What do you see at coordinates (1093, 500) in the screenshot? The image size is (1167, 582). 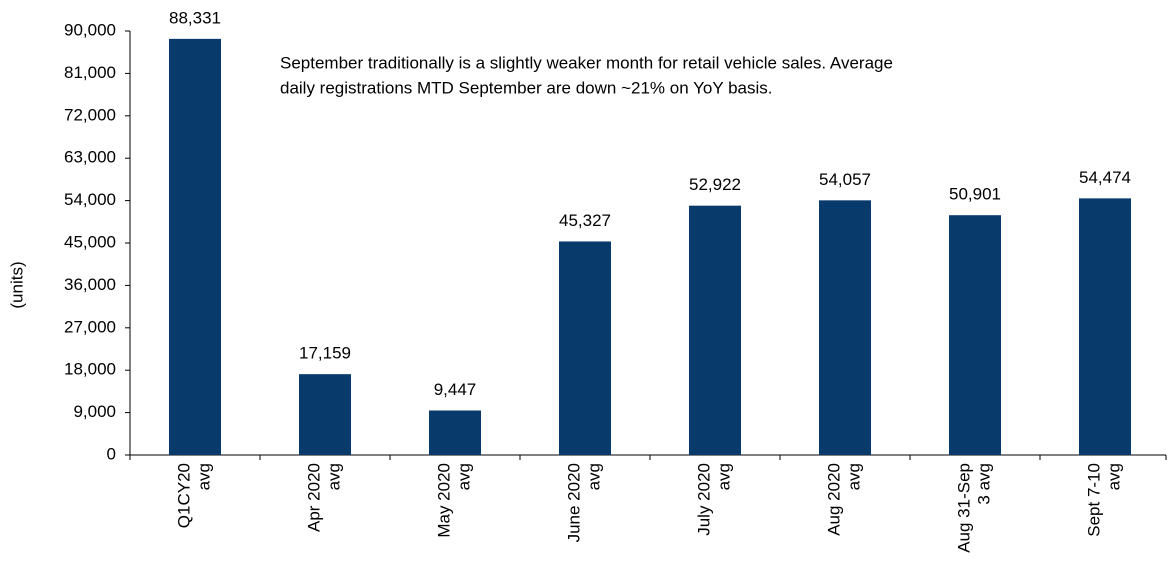 I see `x-tick-label: Sept 7-10` at bounding box center [1093, 500].